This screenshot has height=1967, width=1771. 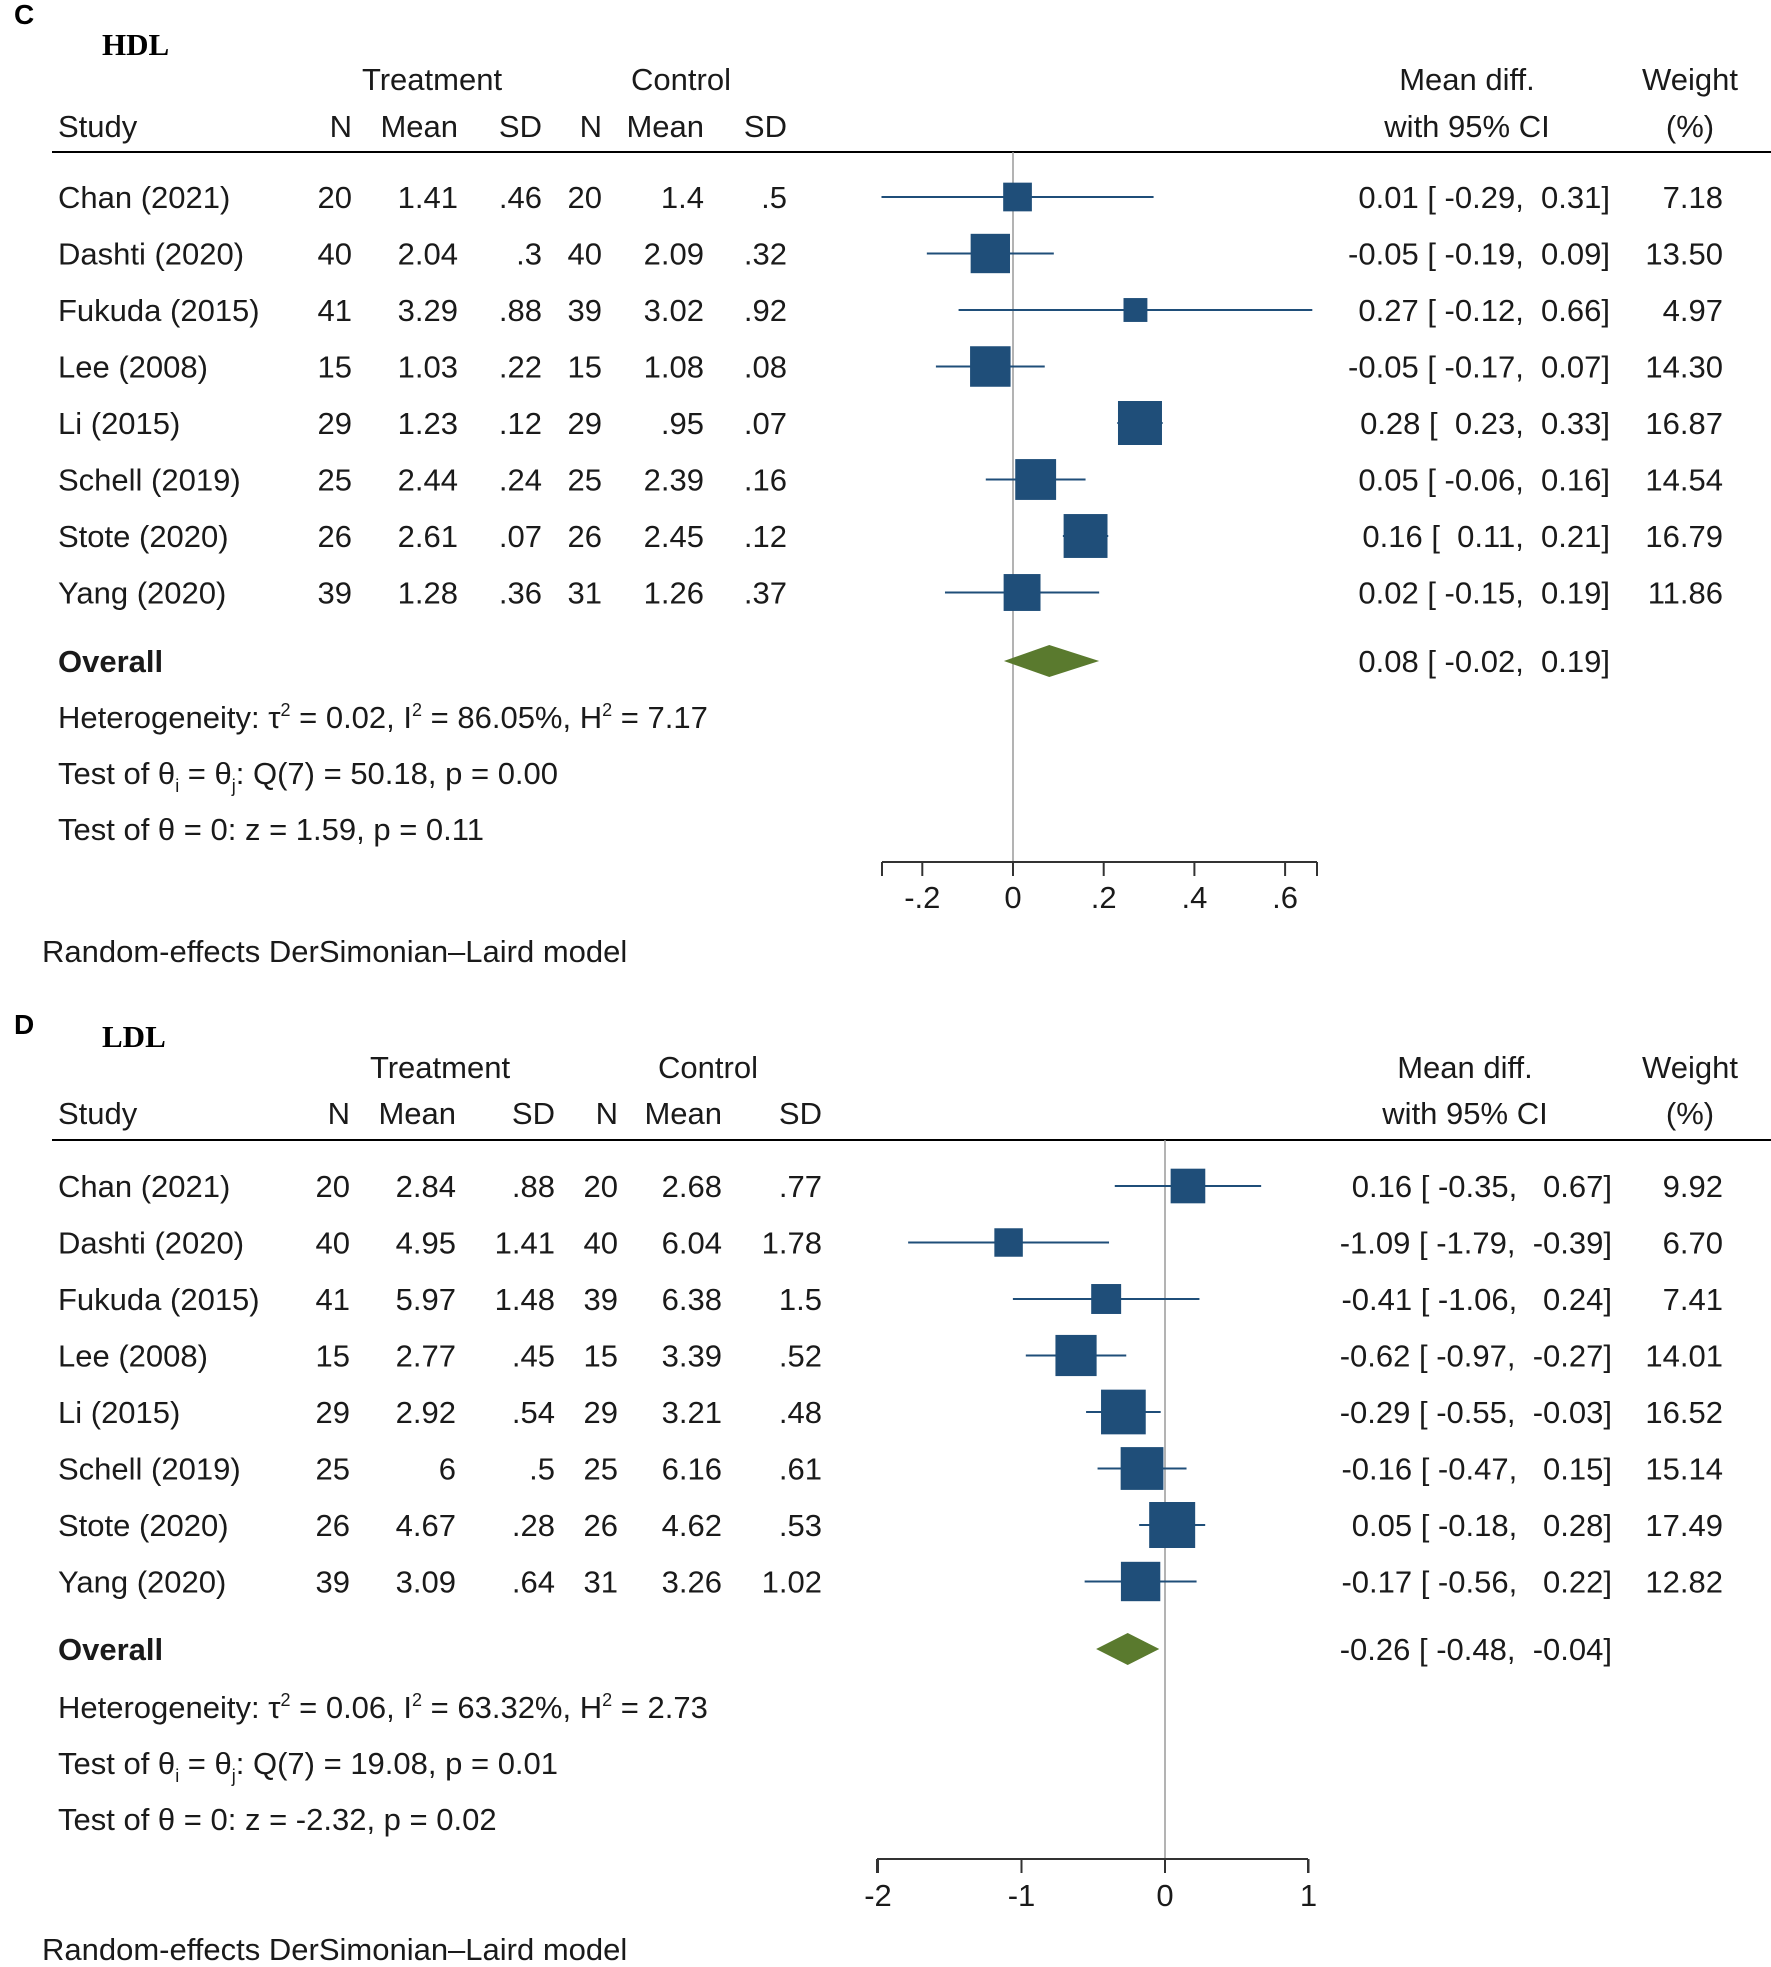 What do you see at coordinates (333, 1299) in the screenshot?
I see `treatment-n: 41` at bounding box center [333, 1299].